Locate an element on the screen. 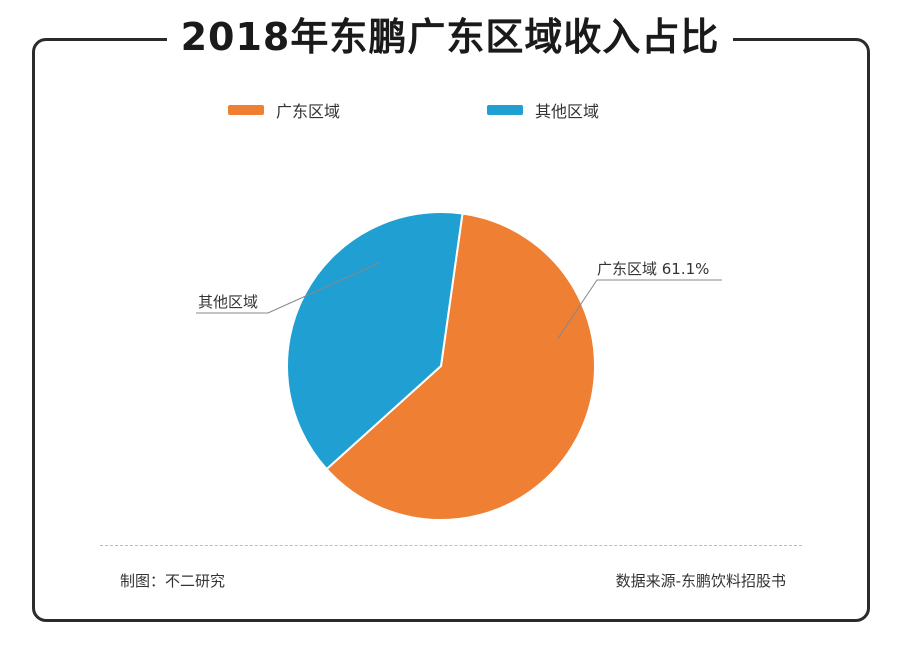 Image resolution: width=900 pixels, height=650 pixels. legend-swatch-other is located at coordinates (505, 110).